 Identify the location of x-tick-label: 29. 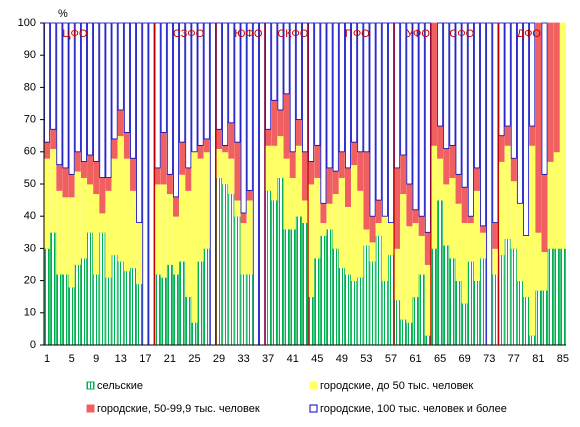
(219, 359).